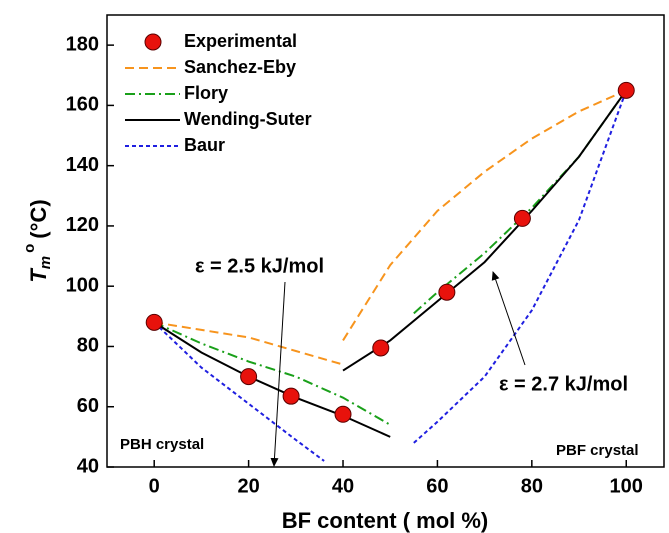 The width and height of the screenshot is (669, 533). Describe the element at coordinates (563, 384) in the screenshot. I see `annotation: ε = 2.7 kJ/mol` at that location.